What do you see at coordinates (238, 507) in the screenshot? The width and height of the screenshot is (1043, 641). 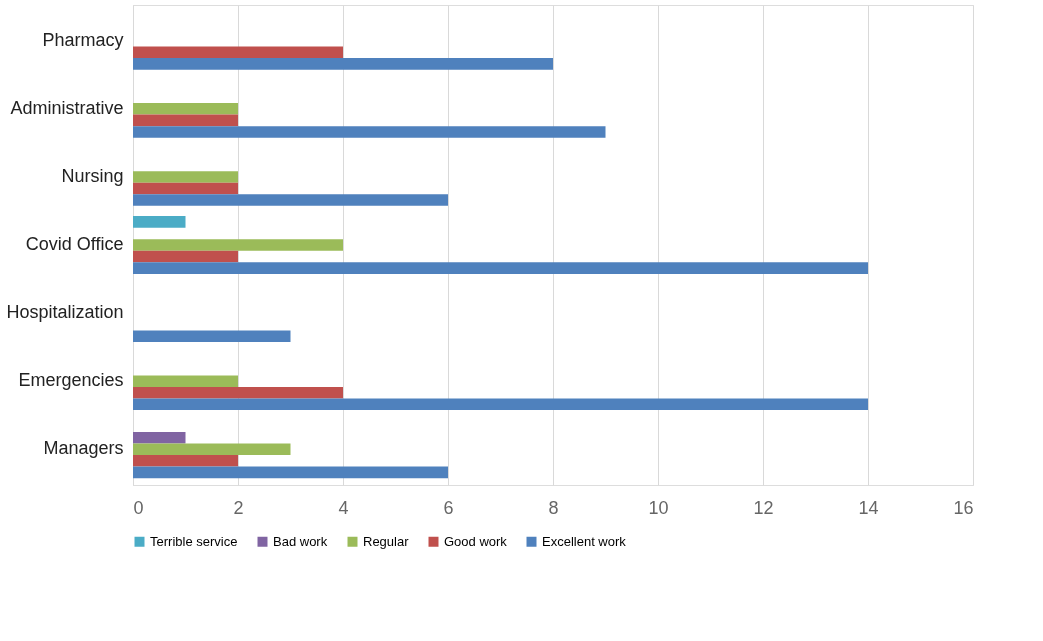 I see `x-tick-label: 2` at bounding box center [238, 507].